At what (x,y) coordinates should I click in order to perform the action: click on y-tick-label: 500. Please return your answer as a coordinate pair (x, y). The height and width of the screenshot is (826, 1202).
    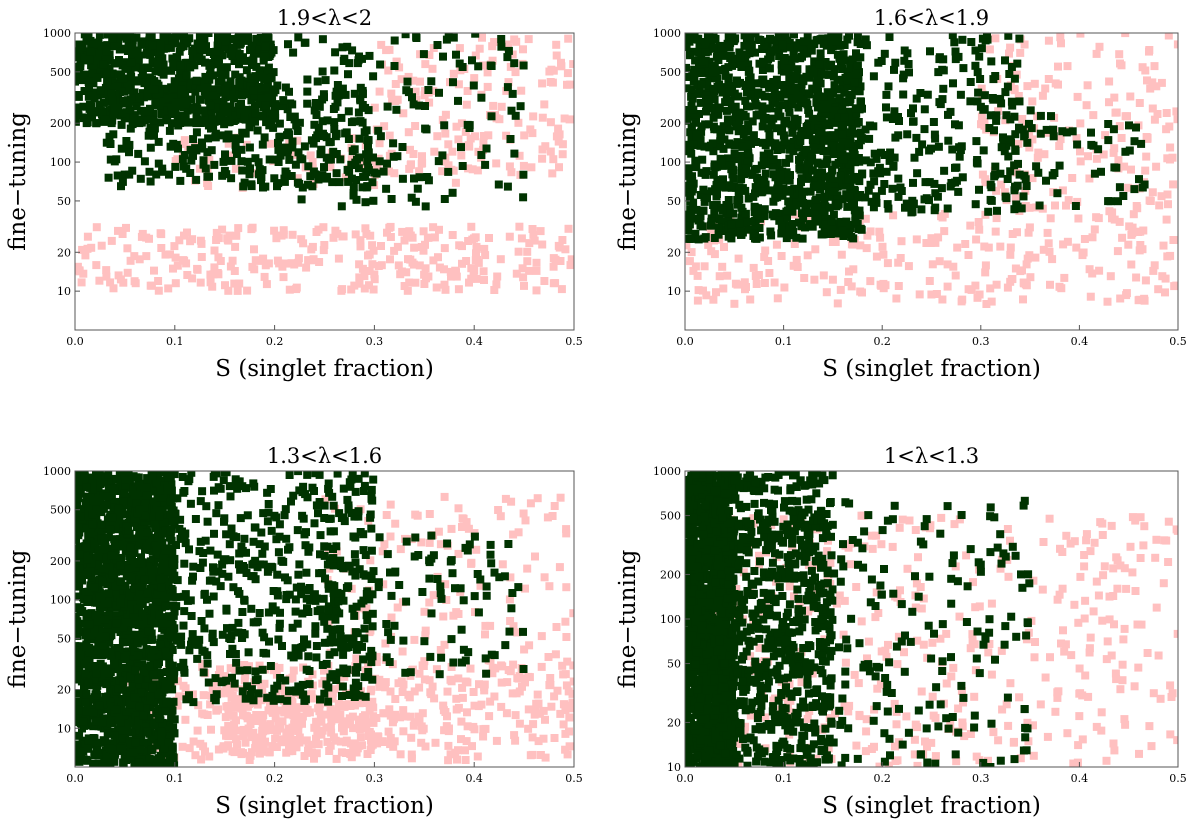
    Looking at the image, I should click on (670, 72).